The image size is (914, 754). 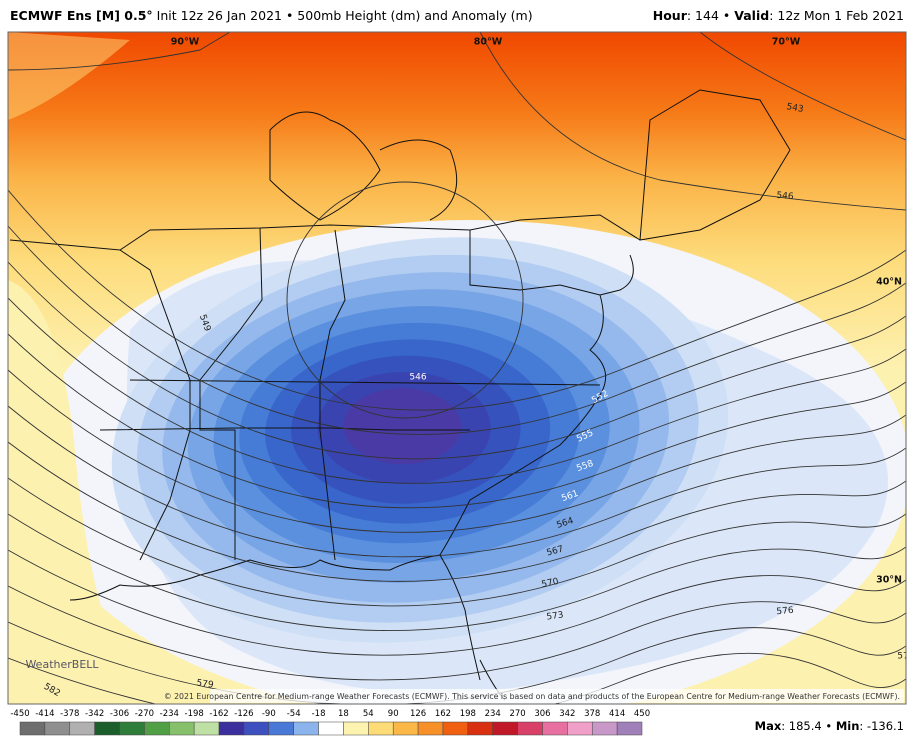 What do you see at coordinates (269, 714) in the screenshot?
I see `colorbar-tick-label: -90` at bounding box center [269, 714].